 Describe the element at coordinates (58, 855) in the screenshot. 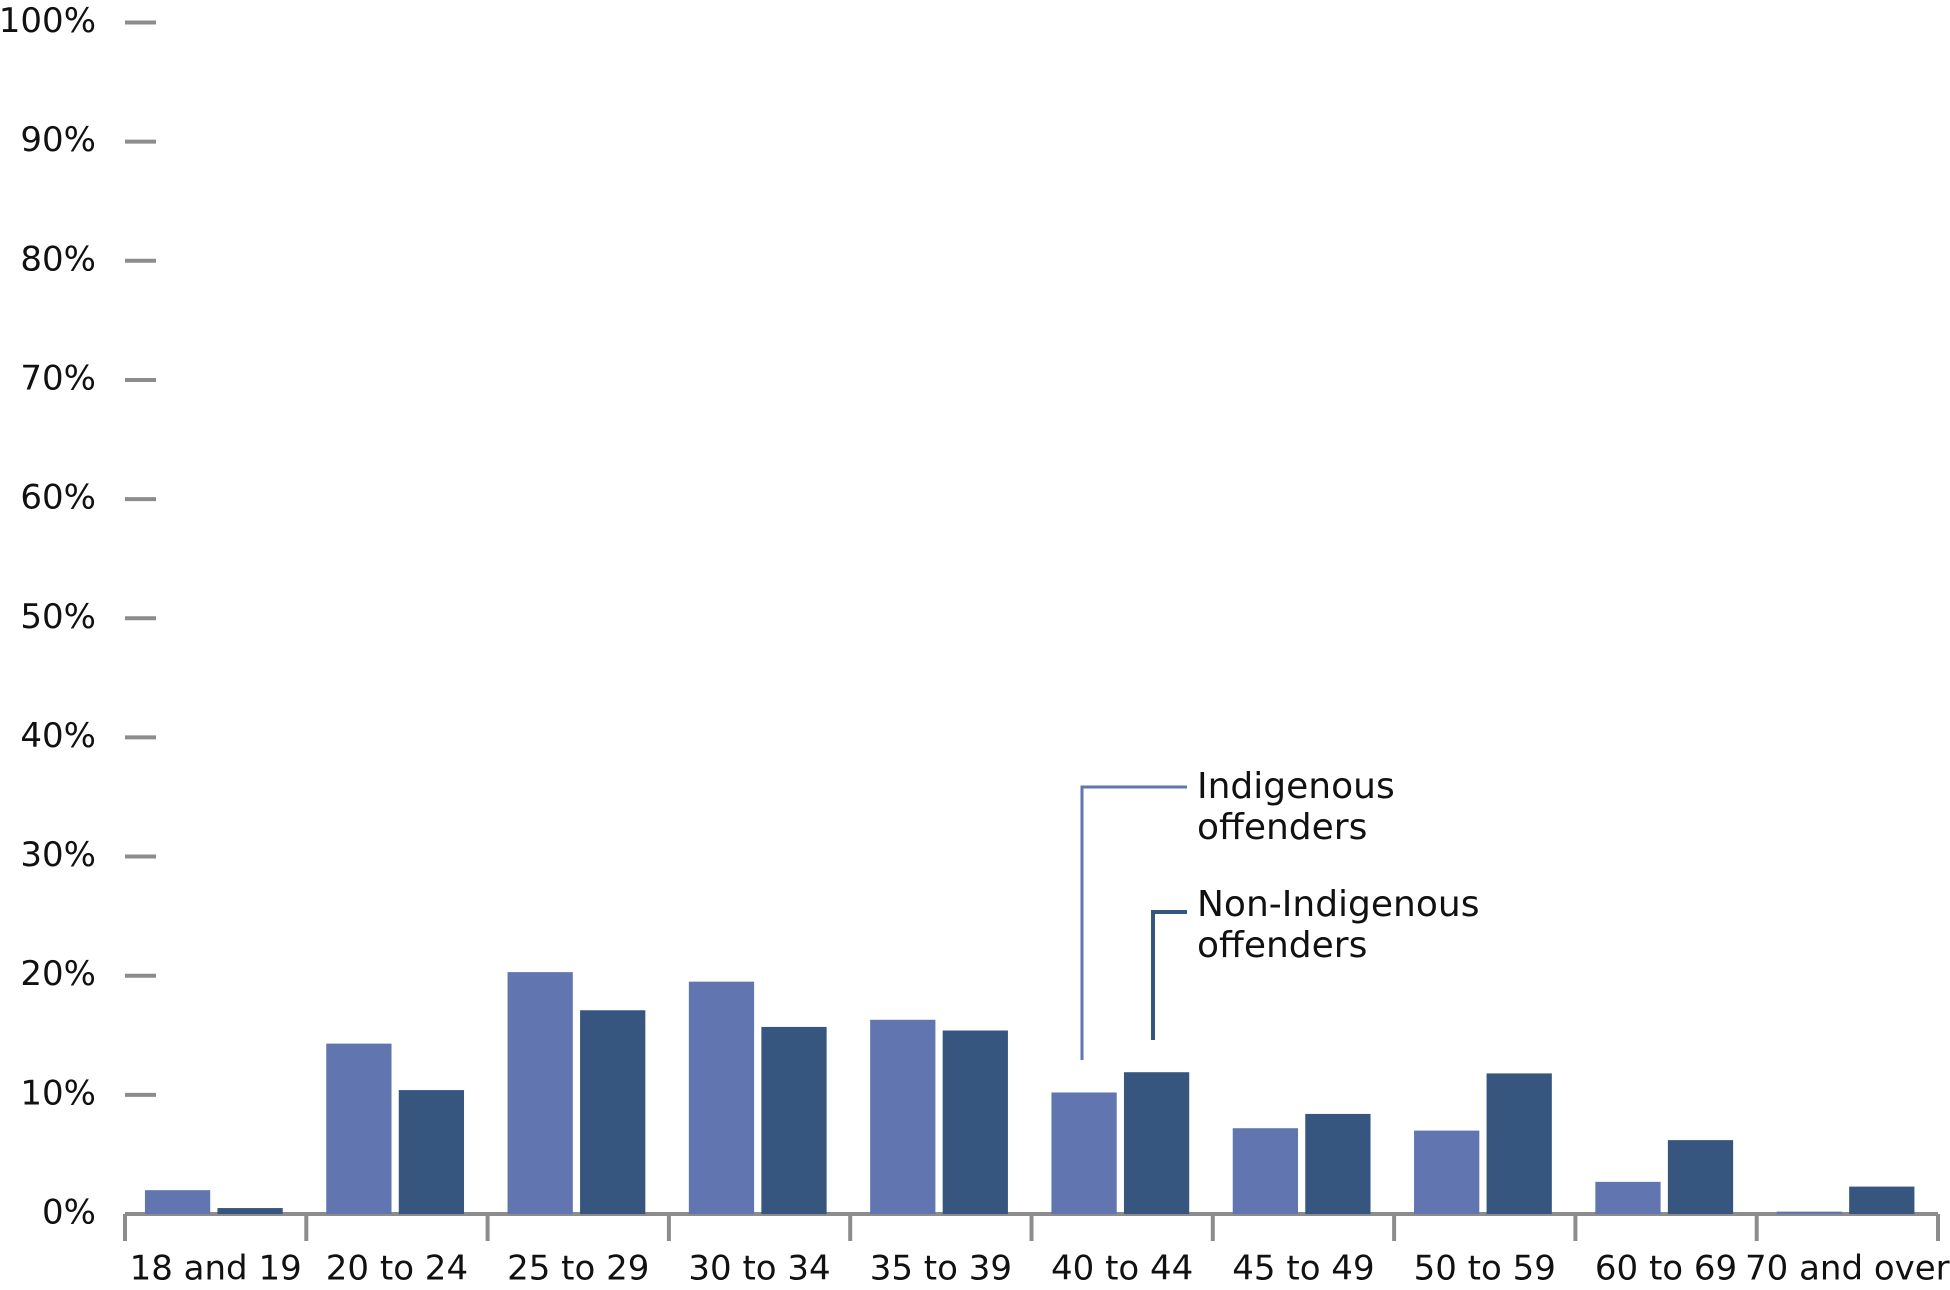

I see `y-tick-label: 30%` at that location.